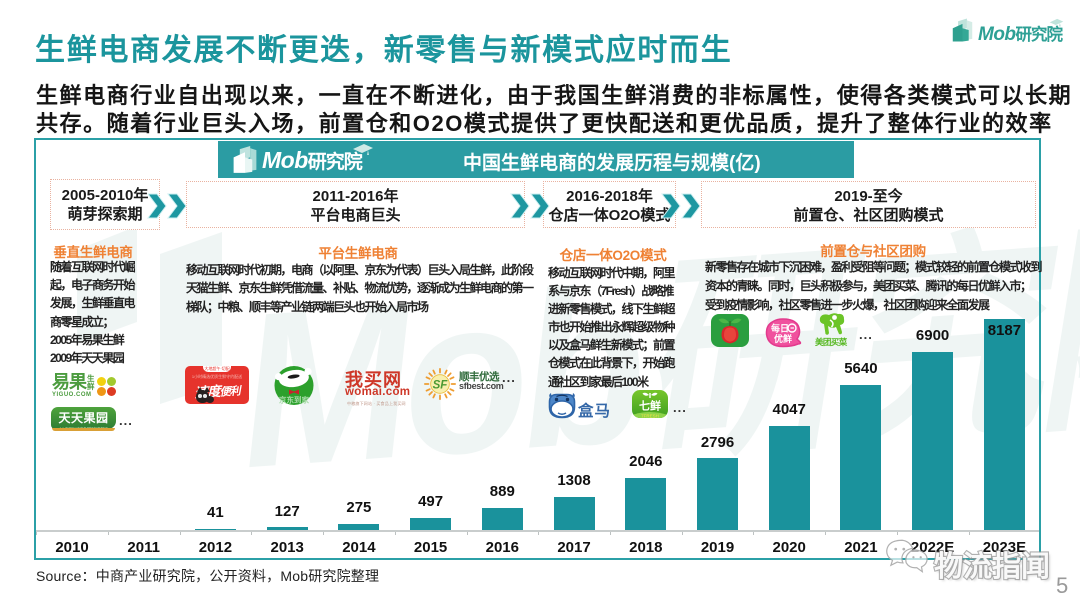  What do you see at coordinates (441, 385) in the screenshot?
I see `svg-text: SF` at bounding box center [441, 385].